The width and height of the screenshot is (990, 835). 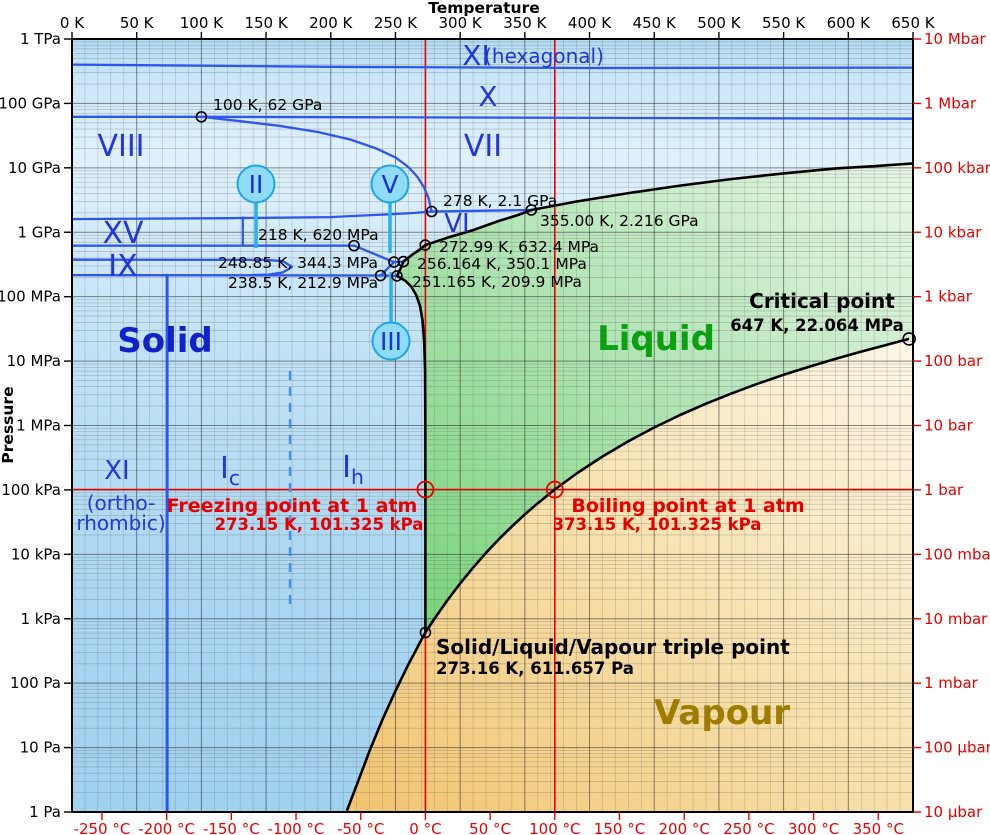 I want to click on top-tick-label: 600 K, so click(x=849, y=23).